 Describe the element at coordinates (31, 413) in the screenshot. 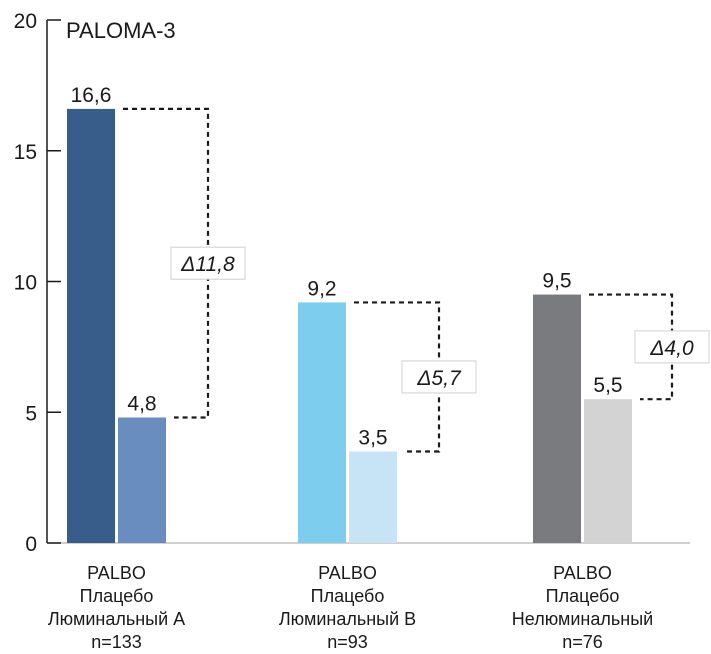

I see `y-tick-label: 5` at that location.